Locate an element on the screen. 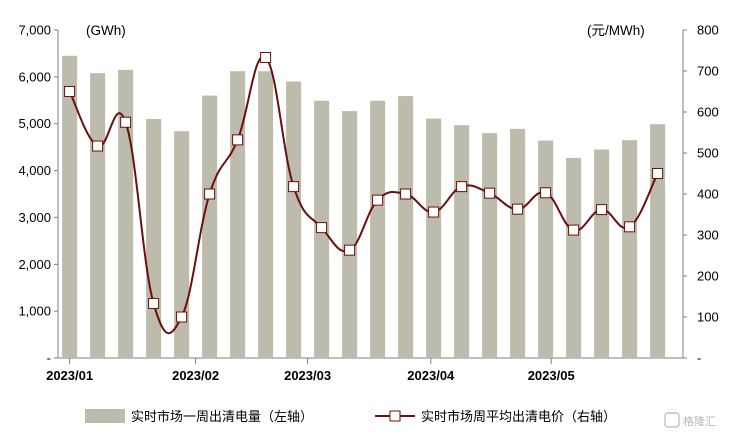 This screenshot has height=439, width=744. left-tick-label: 4,000 is located at coordinates (34, 170).